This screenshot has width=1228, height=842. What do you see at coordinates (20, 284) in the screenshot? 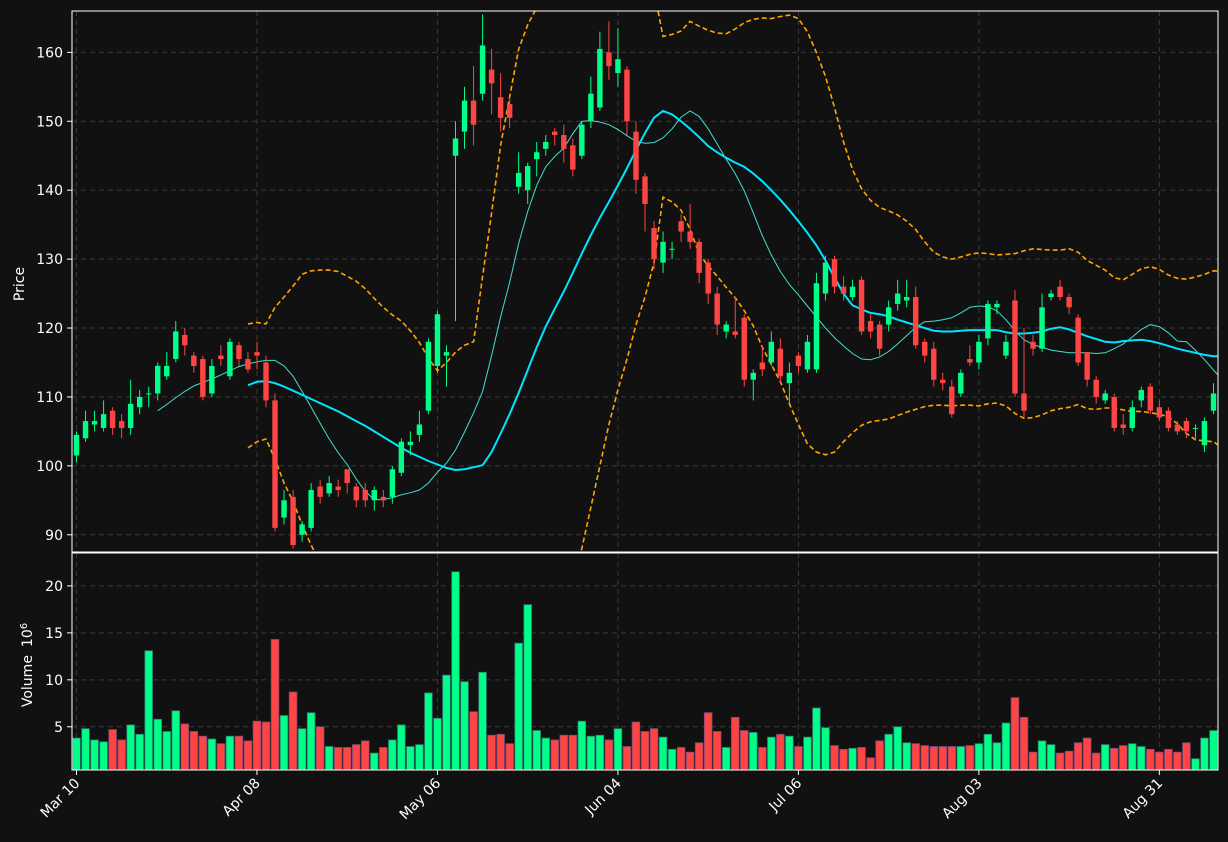
I see `price-axis-title: Price` at bounding box center [20, 284].